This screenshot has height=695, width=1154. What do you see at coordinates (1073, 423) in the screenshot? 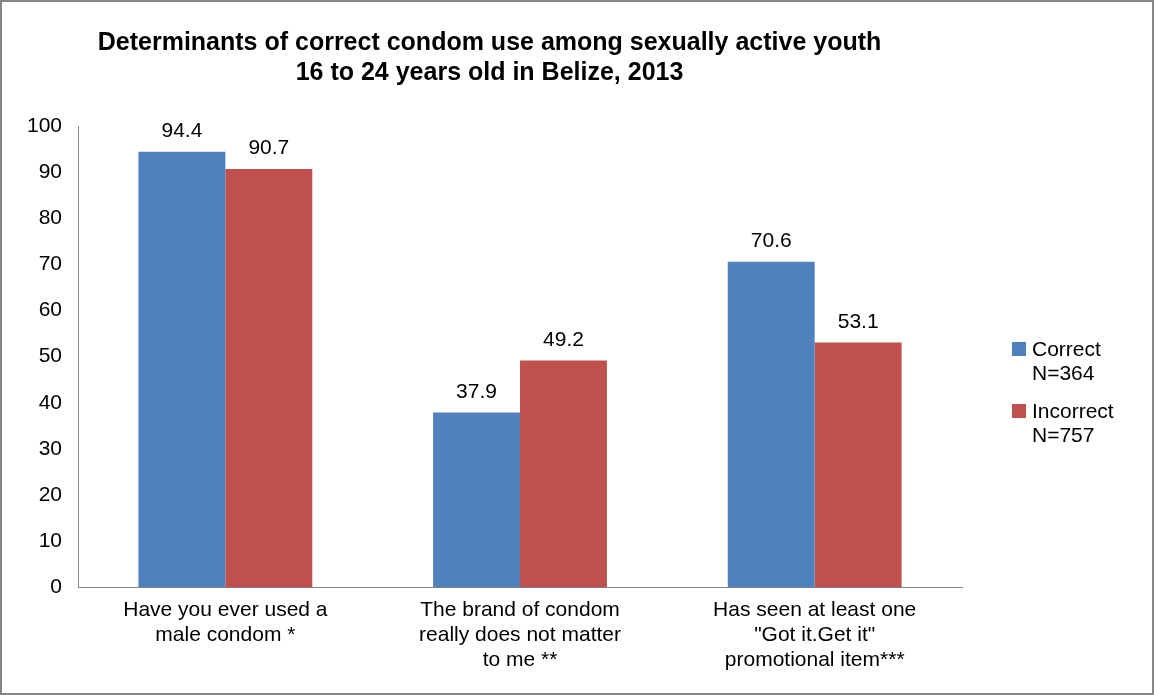
I see `legend-label: Incorrect N=757` at bounding box center [1073, 423].